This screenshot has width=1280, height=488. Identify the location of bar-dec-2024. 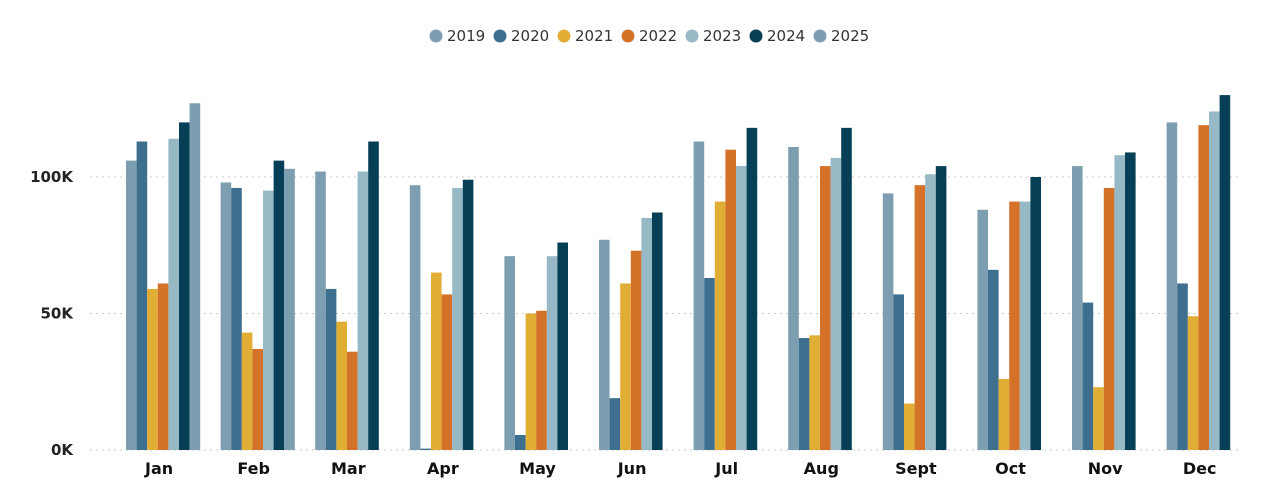
(1225, 272).